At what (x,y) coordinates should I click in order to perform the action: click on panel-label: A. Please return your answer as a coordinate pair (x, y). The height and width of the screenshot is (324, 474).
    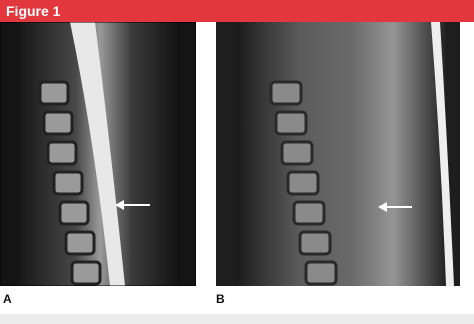
    Looking at the image, I should click on (7, 299).